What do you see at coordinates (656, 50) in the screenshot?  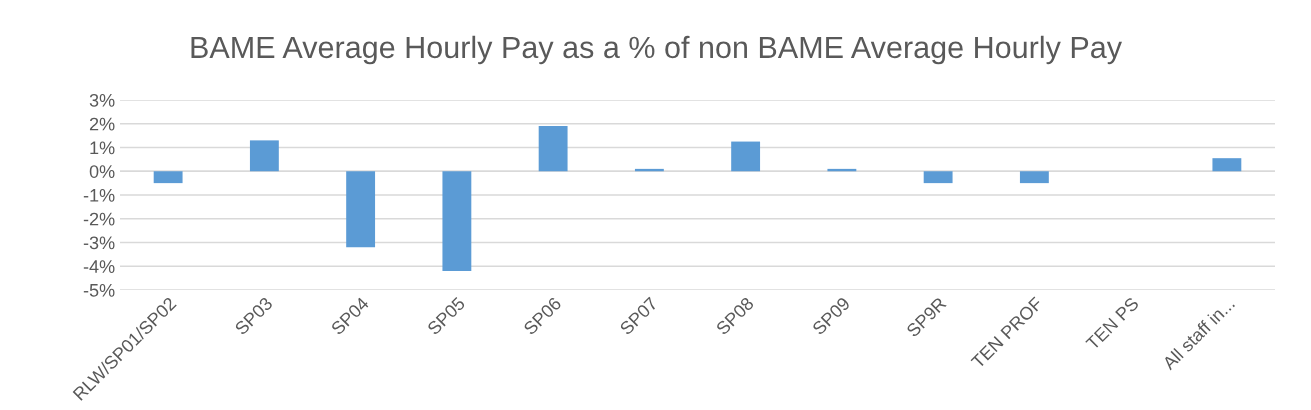 I see `chart-title: BAME Average Hourly Pay as a % of non BAME Average Hourly Pay` at bounding box center [656, 50].